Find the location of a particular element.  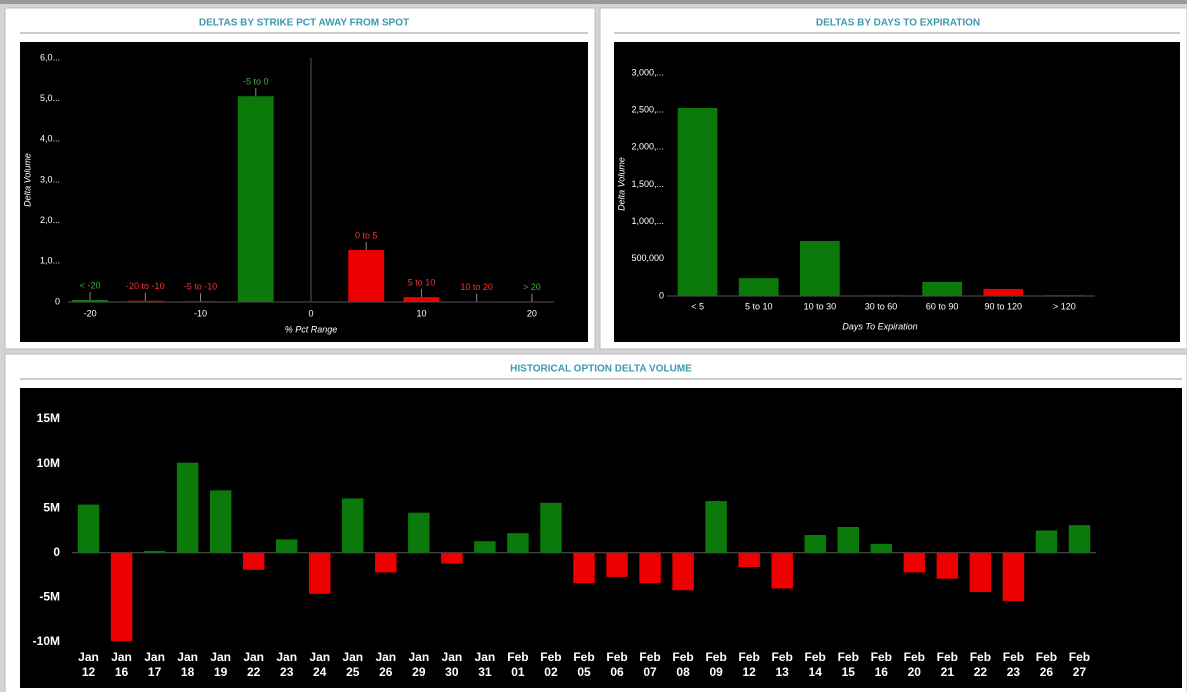

x-tick-label: Feb 16 is located at coordinates (881, 664).